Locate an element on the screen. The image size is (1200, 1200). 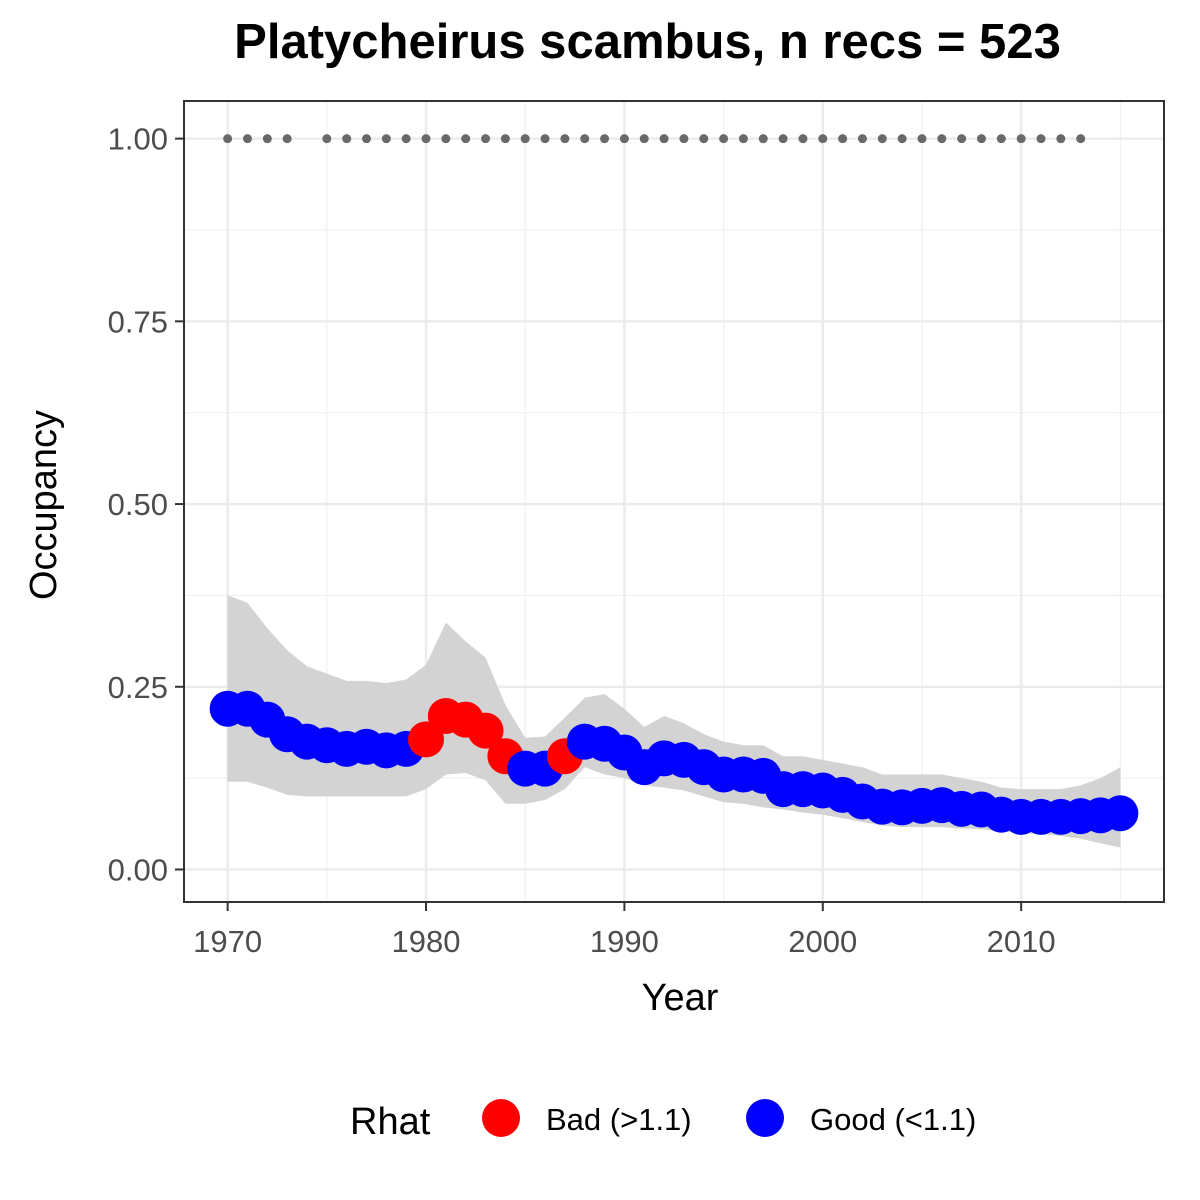
legend-key-bad is located at coordinates (501, 1118).